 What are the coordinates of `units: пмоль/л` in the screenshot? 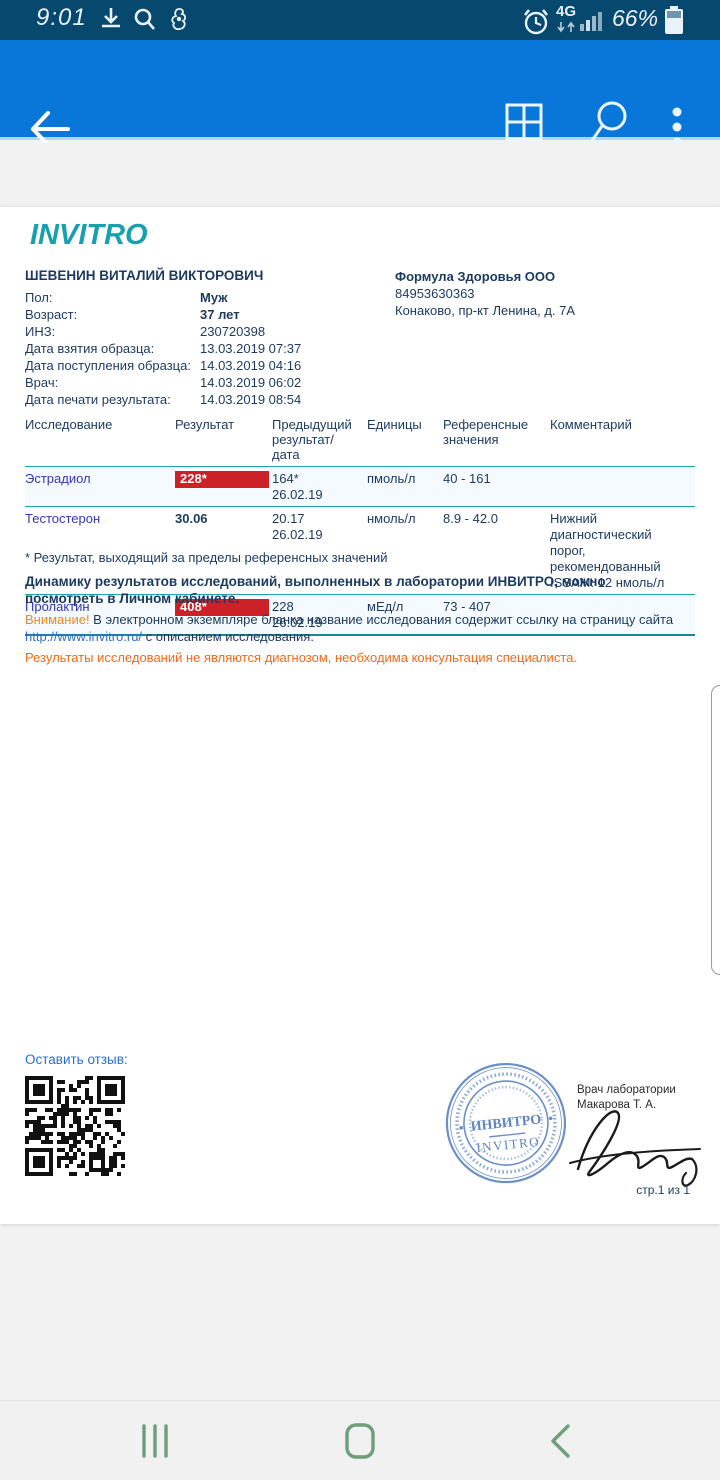 It's located at (391, 478).